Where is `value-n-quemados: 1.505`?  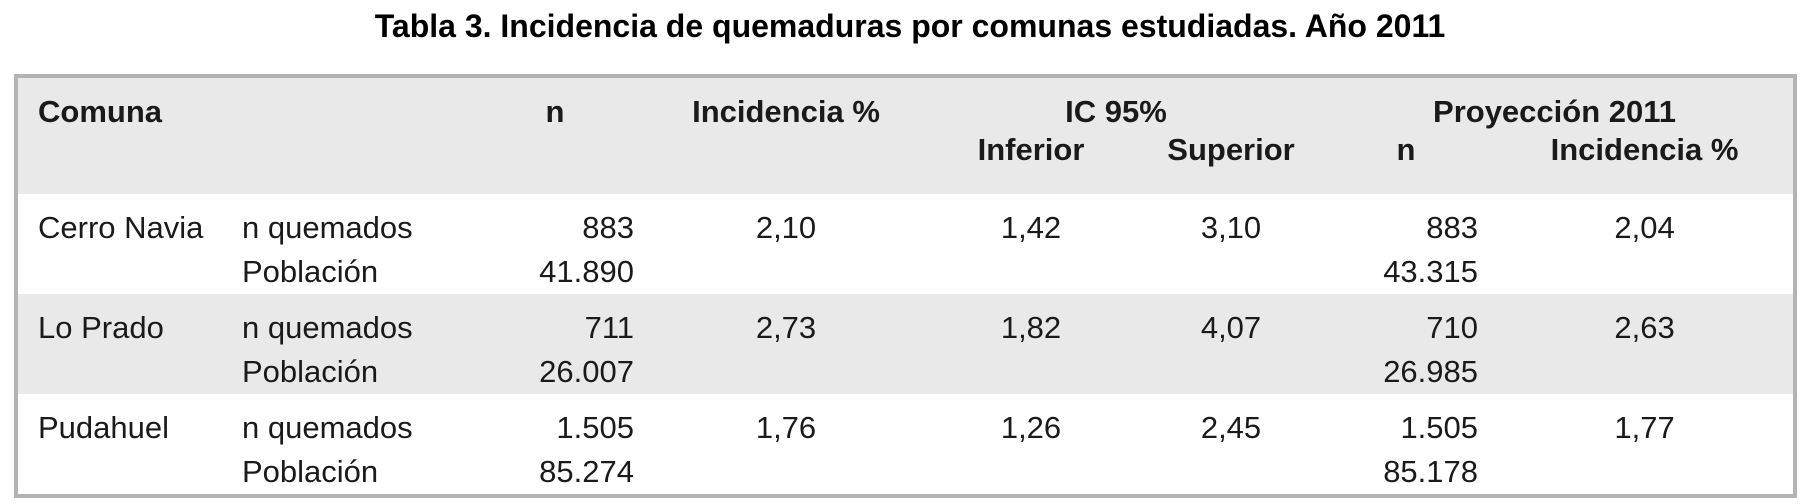 value-n-quemados: 1.505 is located at coordinates (595, 427).